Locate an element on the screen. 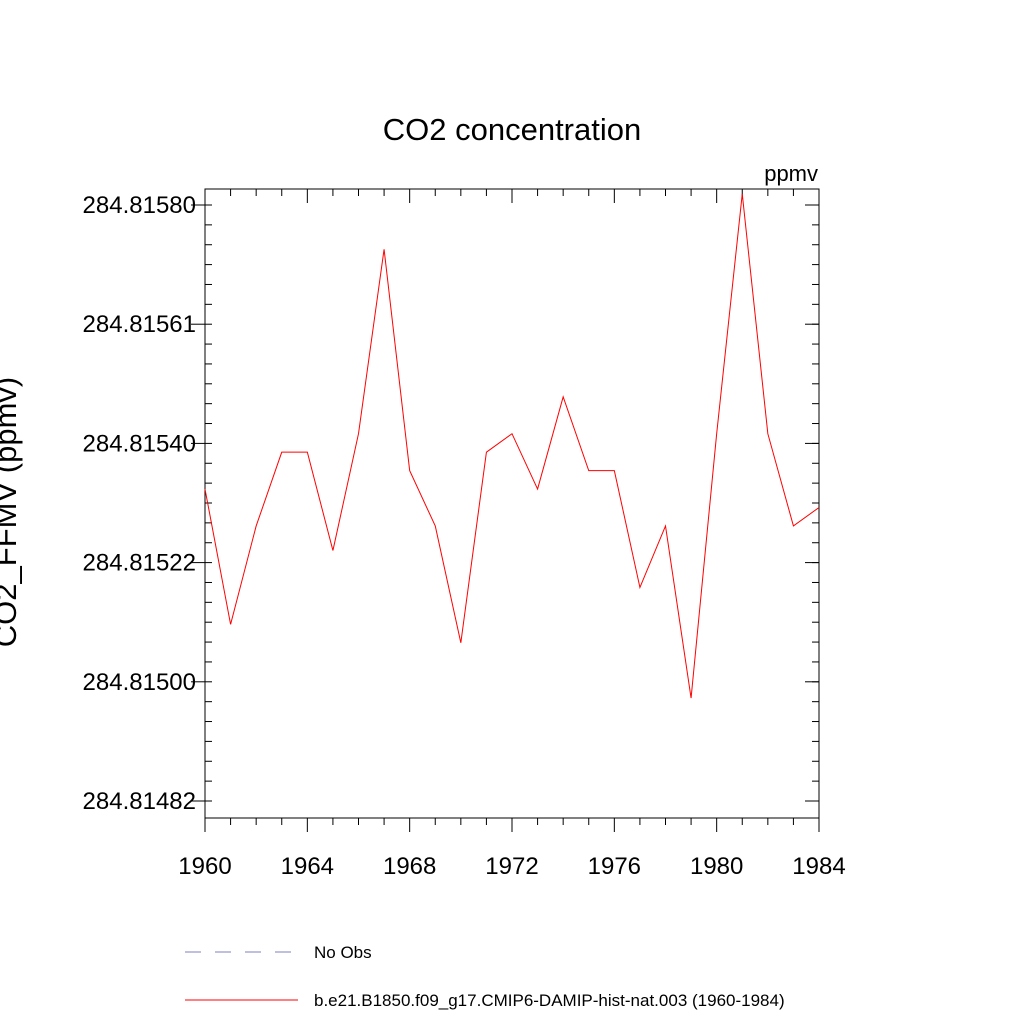 The height and width of the screenshot is (1024, 1024). x-tick-label: 1980 is located at coordinates (716, 866).